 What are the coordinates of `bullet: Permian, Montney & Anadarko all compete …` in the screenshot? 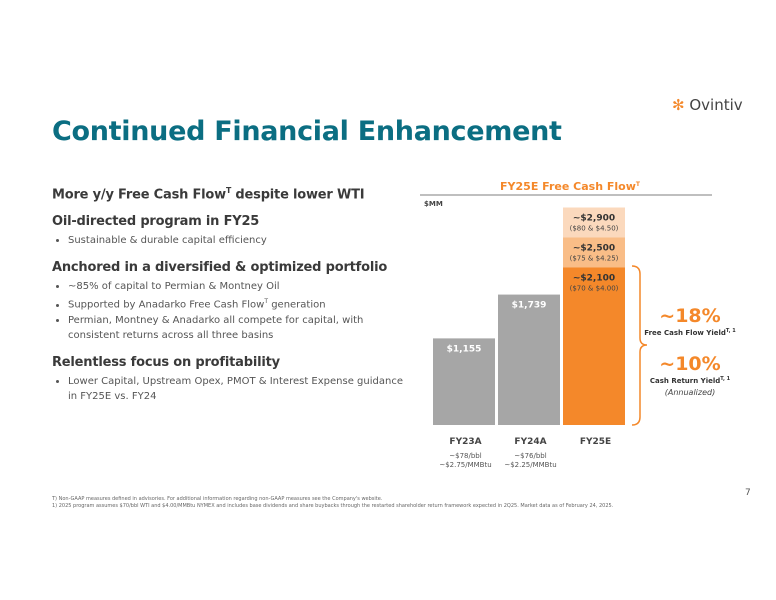 It's located at (240, 328).